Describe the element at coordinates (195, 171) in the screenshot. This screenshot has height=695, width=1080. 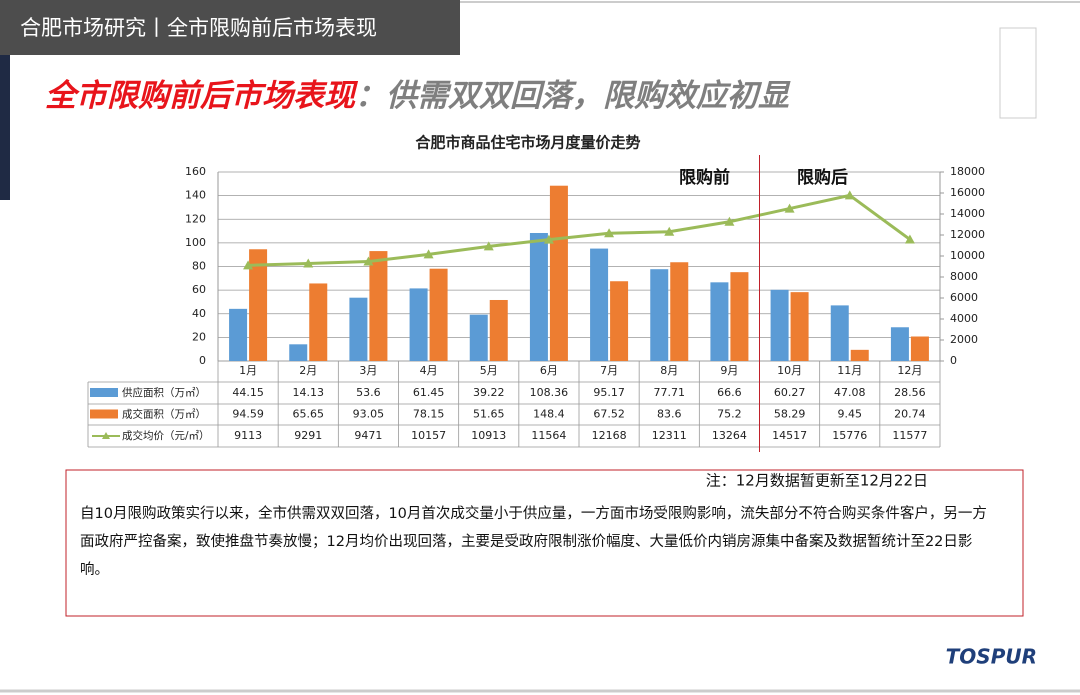
I see `y-tick-label: 160` at that location.